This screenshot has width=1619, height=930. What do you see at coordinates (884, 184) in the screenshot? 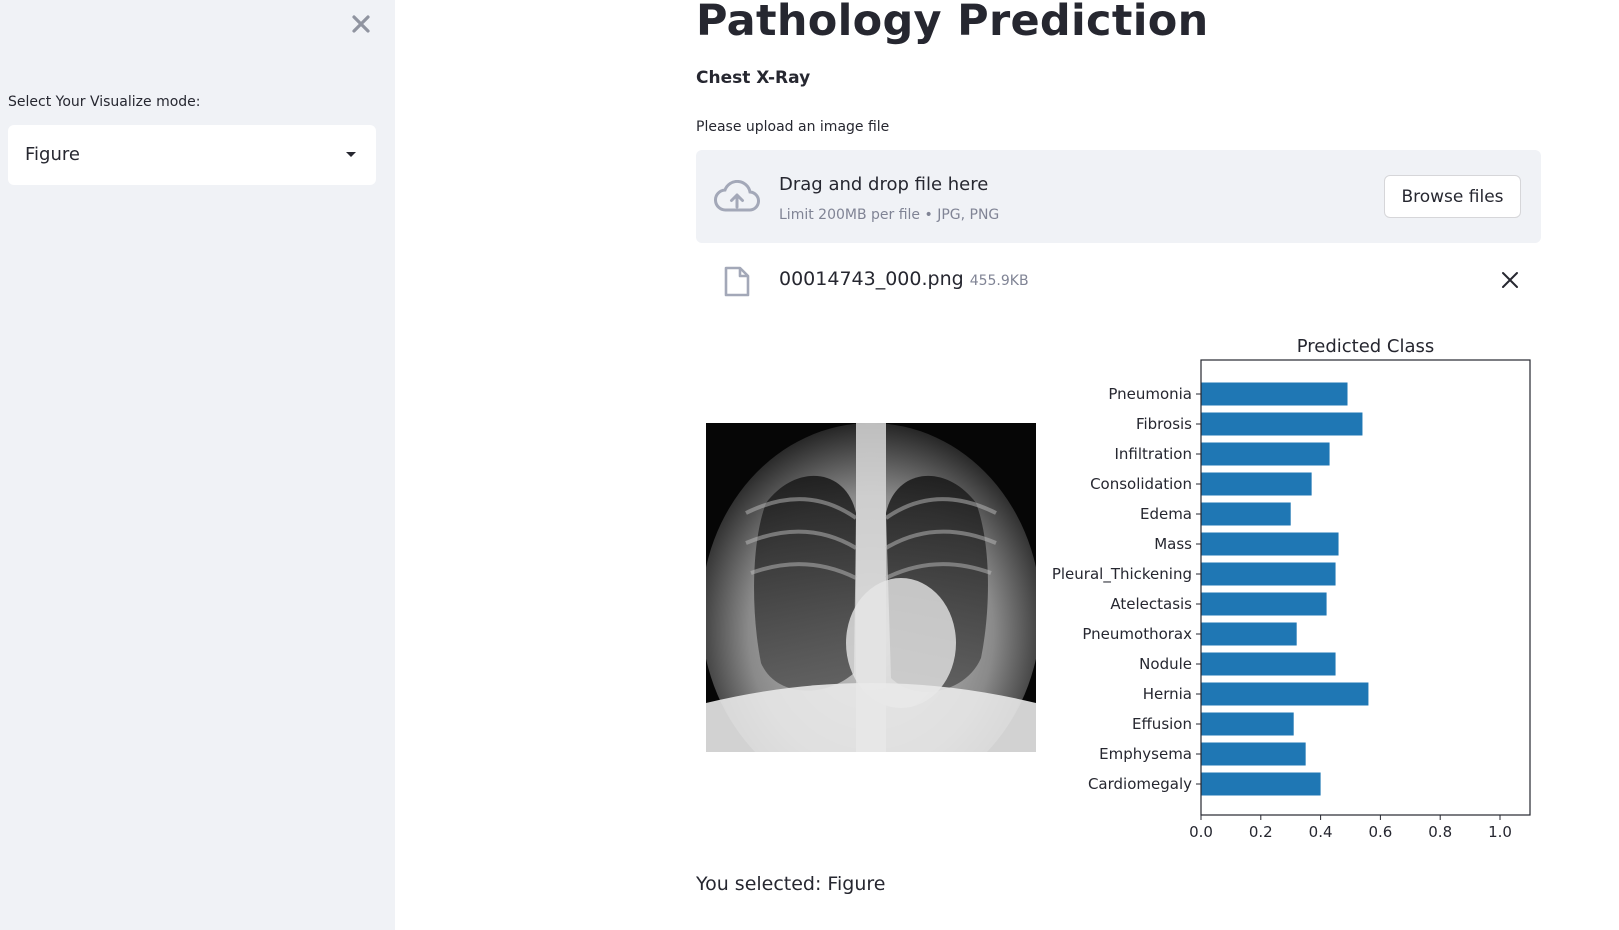
I see `dropzone-title: Drag and drop file here` at bounding box center [884, 184].